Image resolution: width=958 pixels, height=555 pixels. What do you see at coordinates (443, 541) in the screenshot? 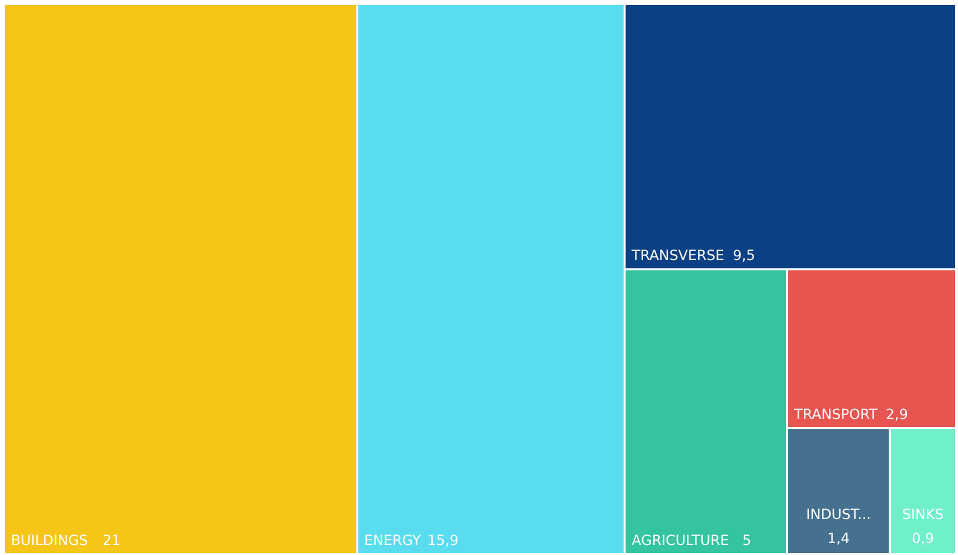
I see `data-label: 15,9` at bounding box center [443, 541].